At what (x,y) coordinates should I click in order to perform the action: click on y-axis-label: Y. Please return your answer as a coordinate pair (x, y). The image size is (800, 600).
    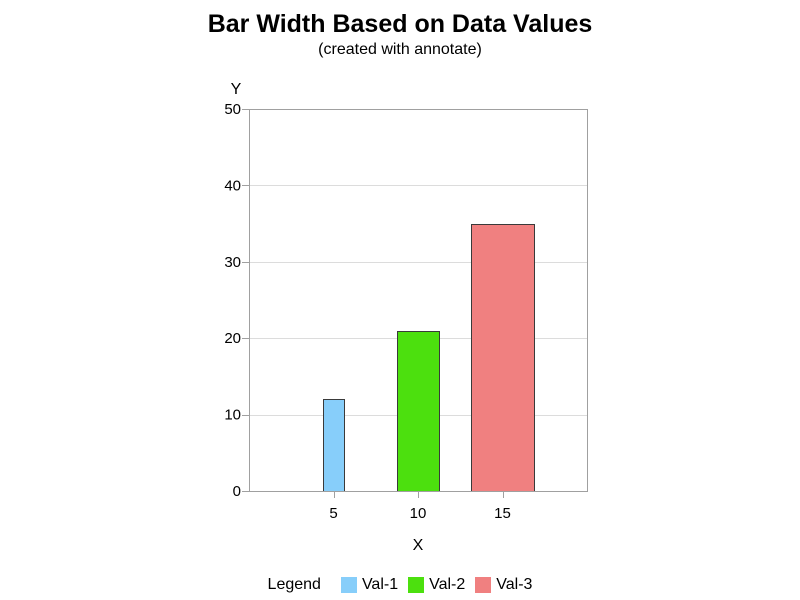
    Looking at the image, I should click on (236, 89).